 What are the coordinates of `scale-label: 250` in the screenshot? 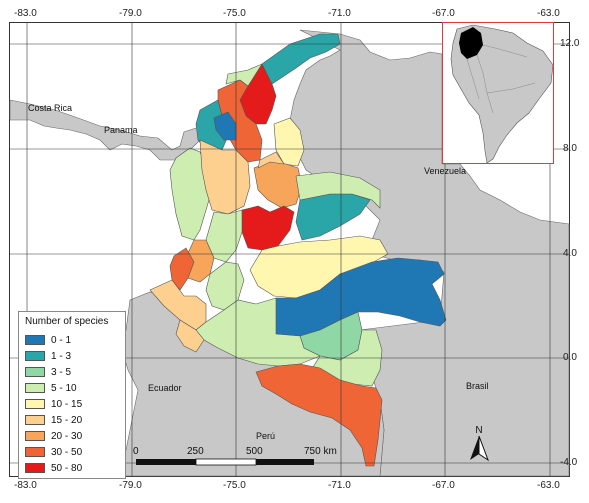 It's located at (195, 451).